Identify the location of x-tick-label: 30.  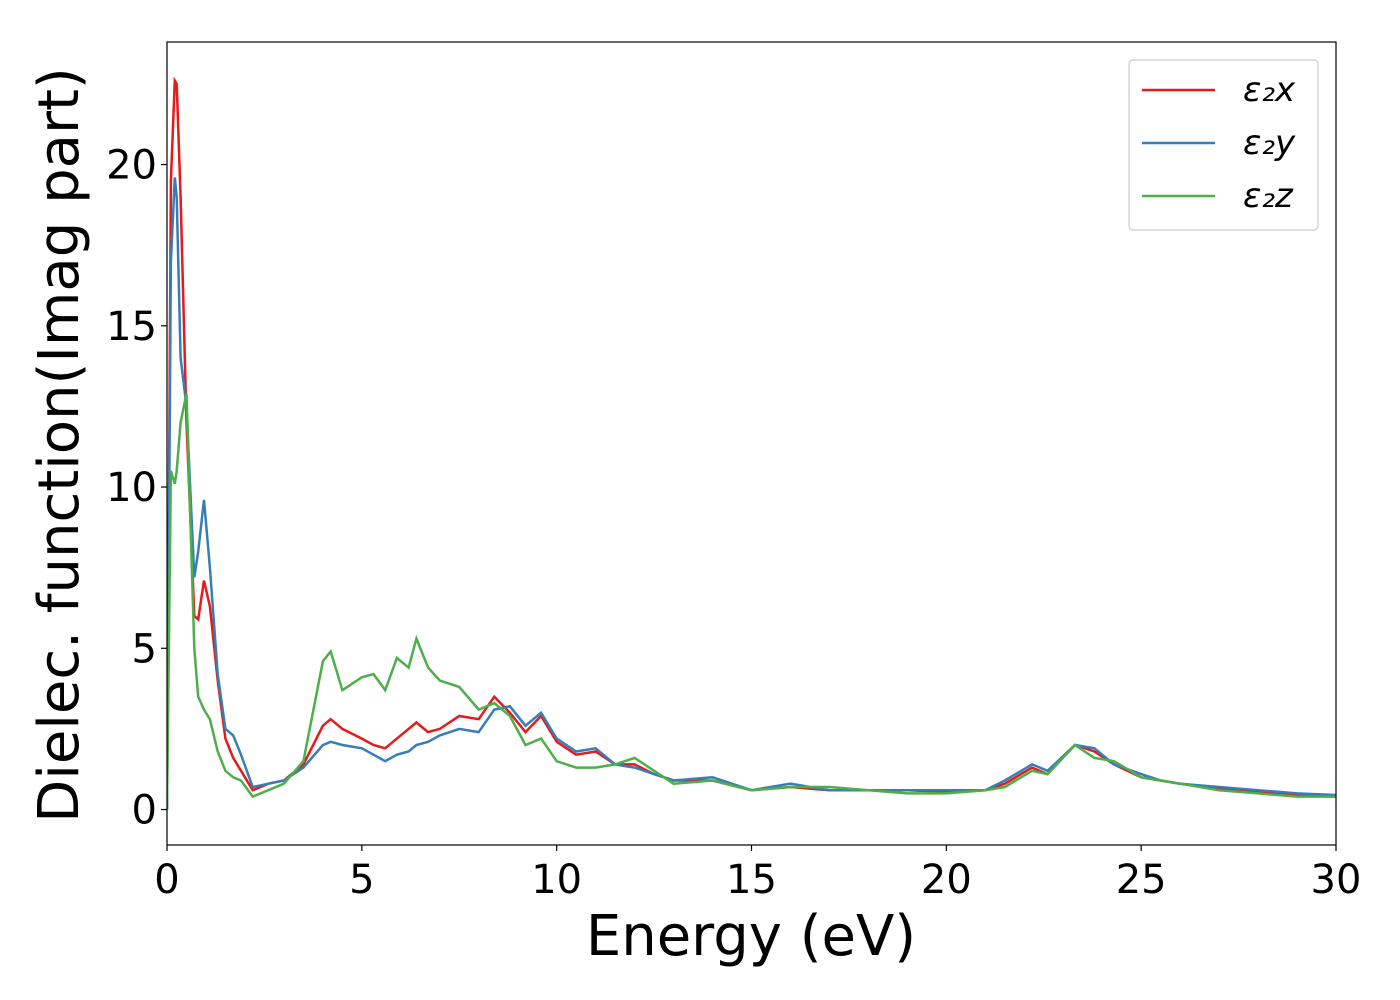
(1336, 880).